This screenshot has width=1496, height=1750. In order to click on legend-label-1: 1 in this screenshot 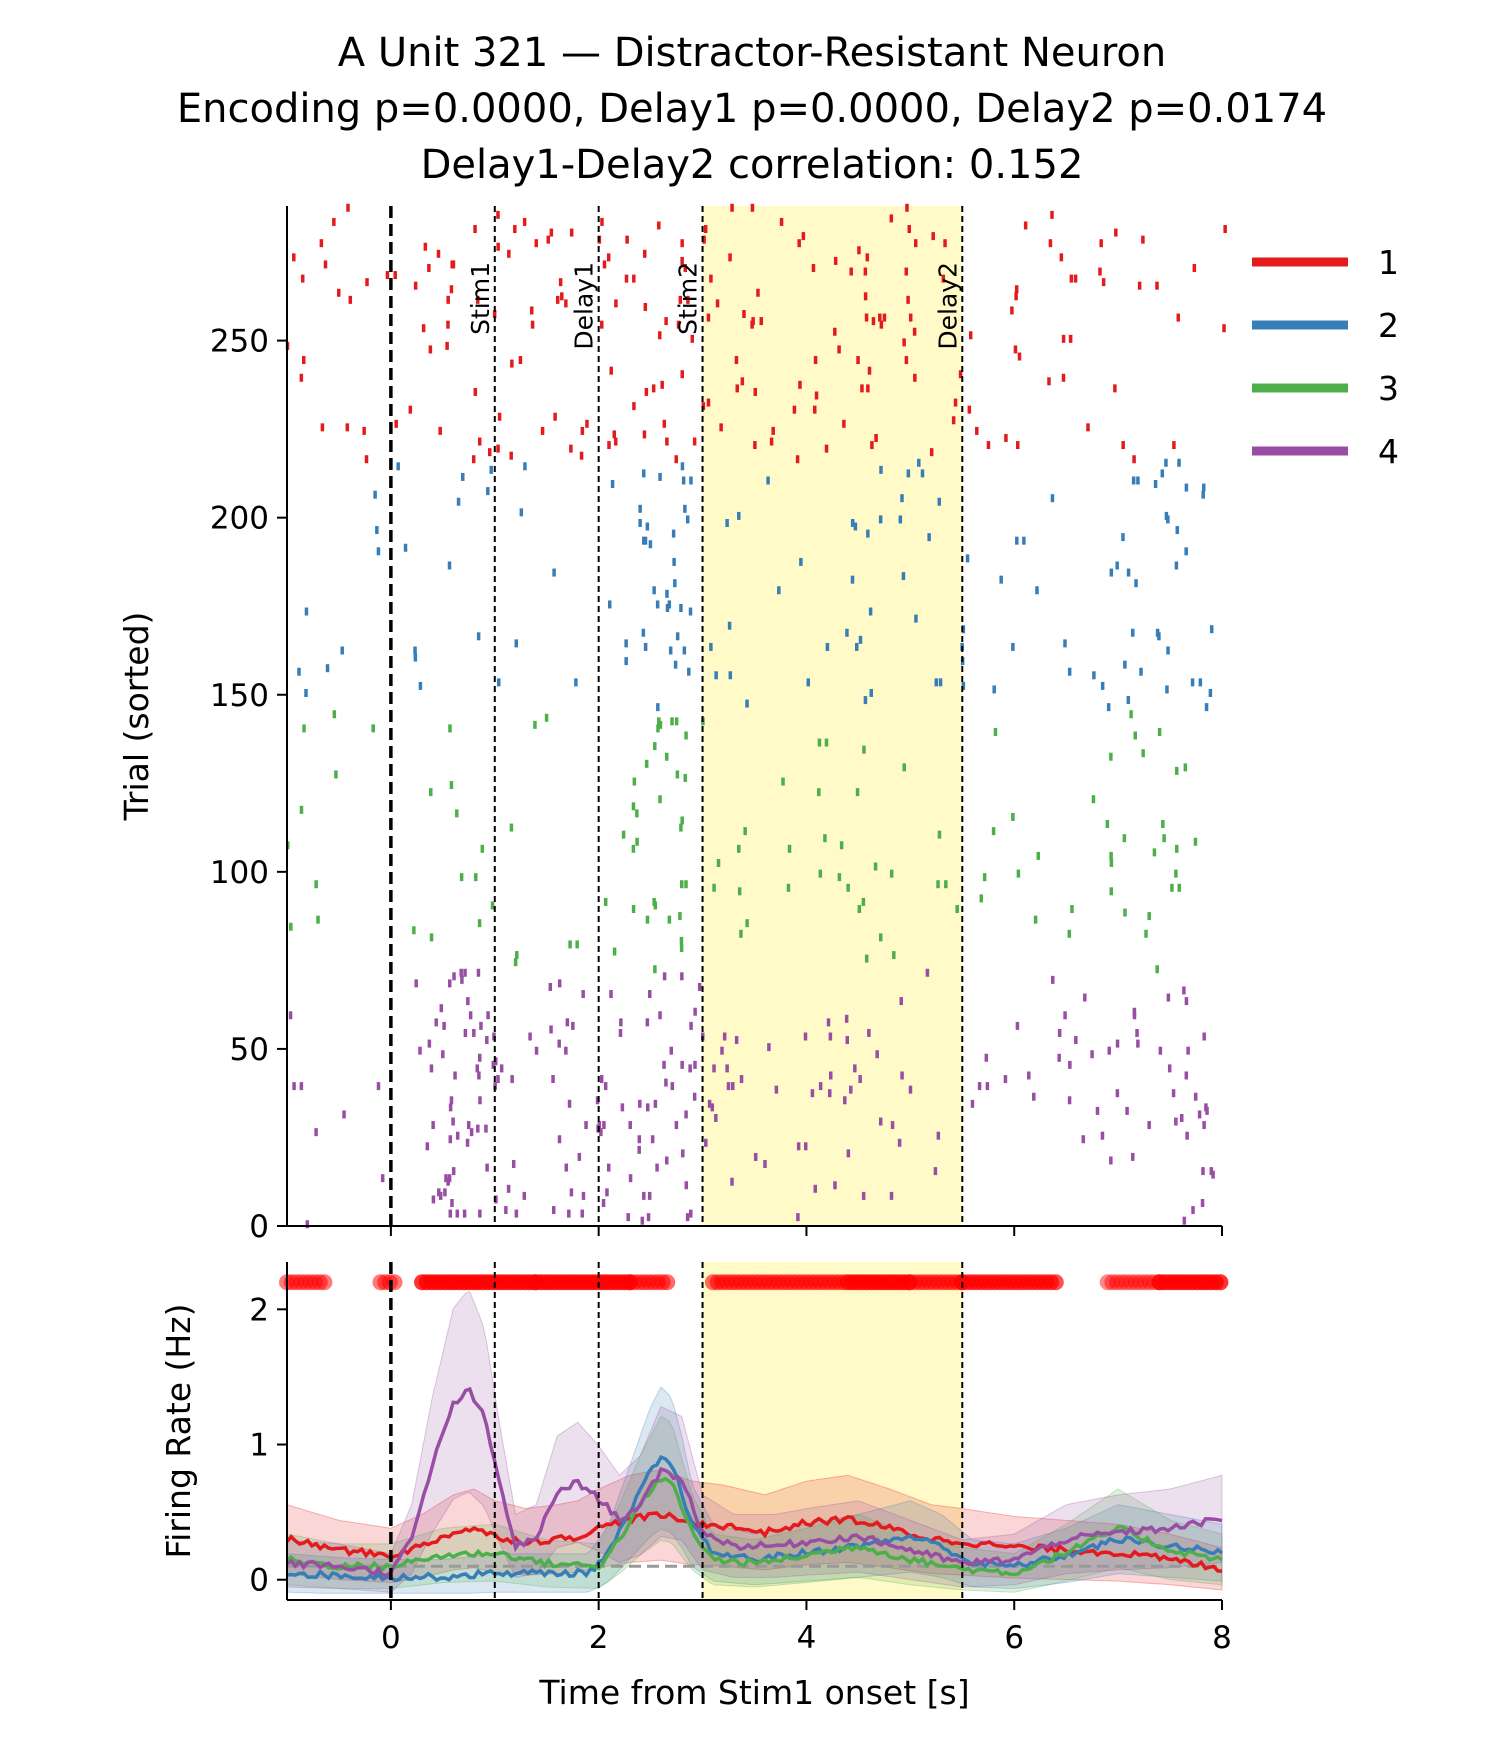, I will do `click(1388, 262)`.